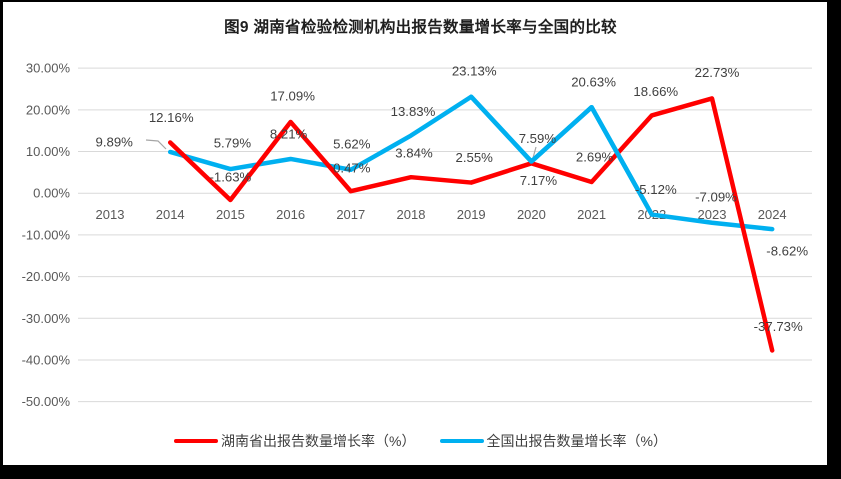  I want to click on svg-text: 3.84%, so click(414, 153).